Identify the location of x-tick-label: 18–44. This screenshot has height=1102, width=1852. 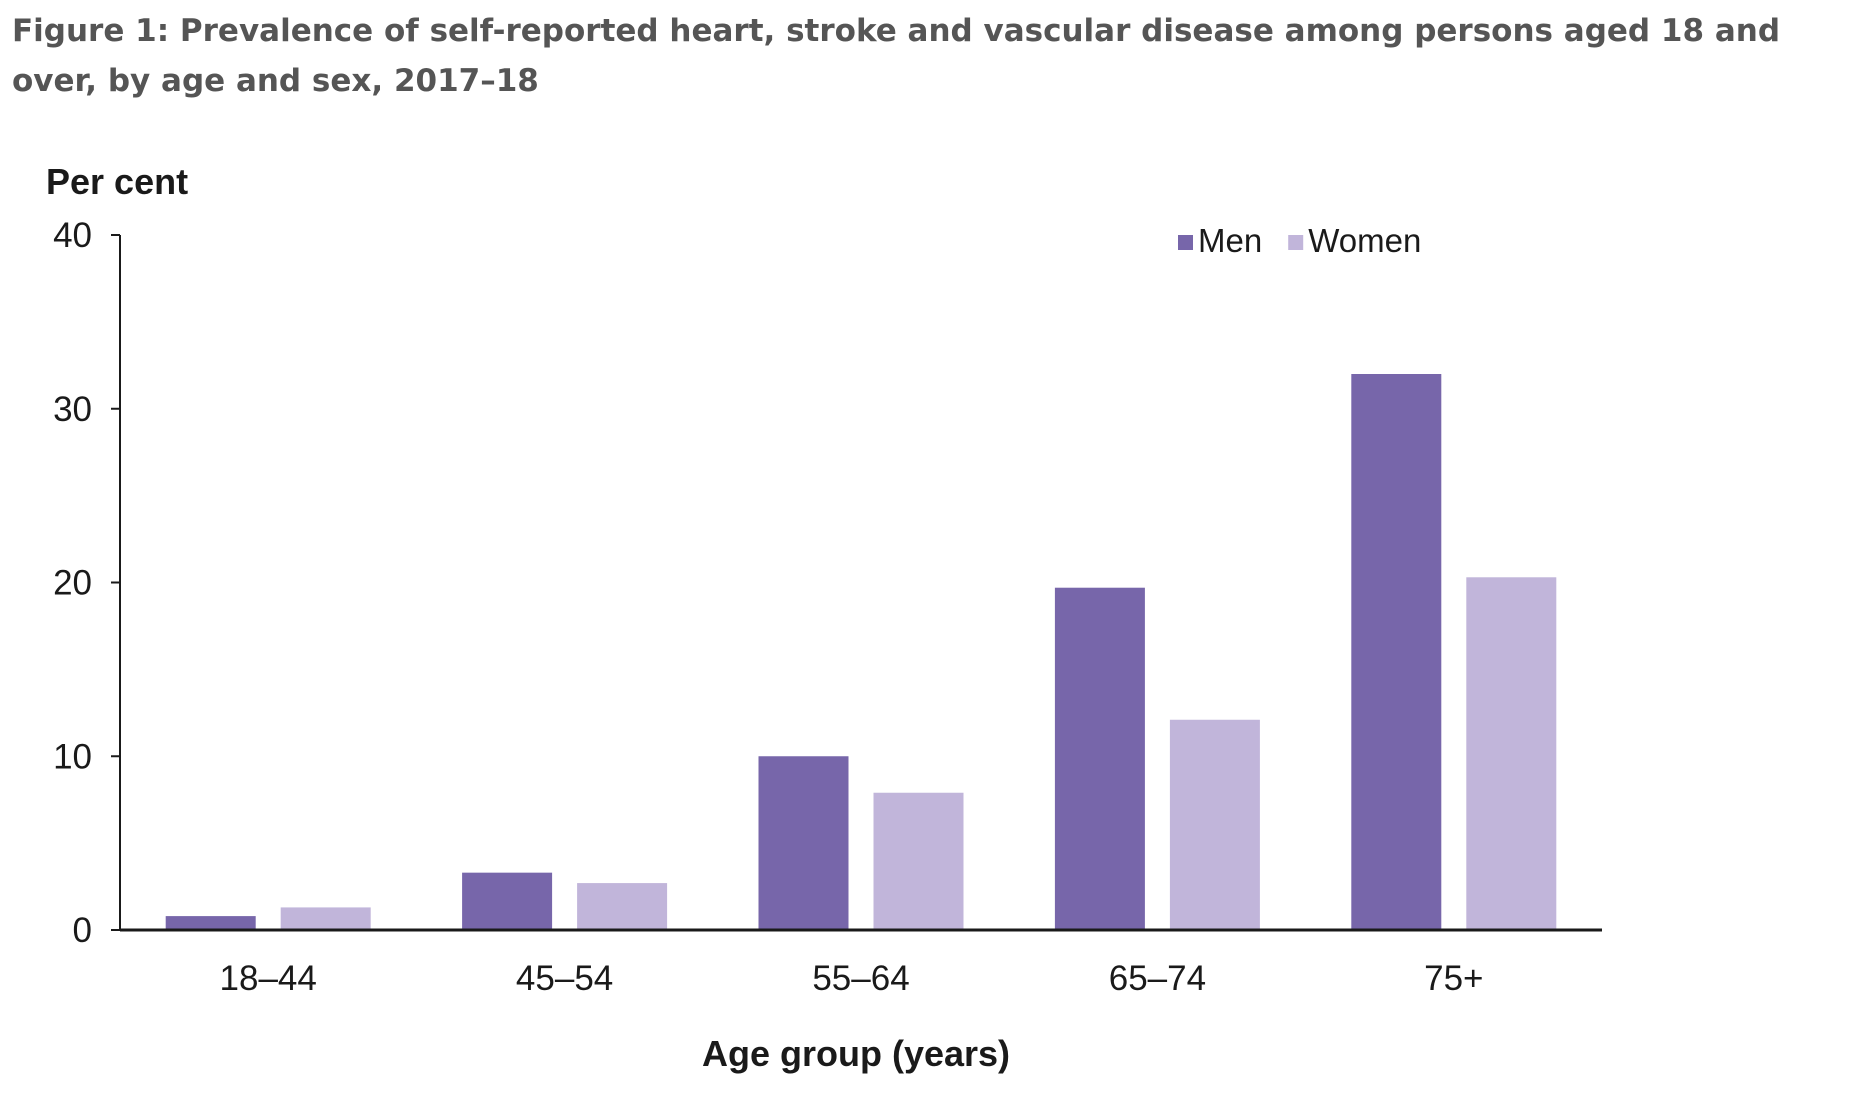
(268, 978).